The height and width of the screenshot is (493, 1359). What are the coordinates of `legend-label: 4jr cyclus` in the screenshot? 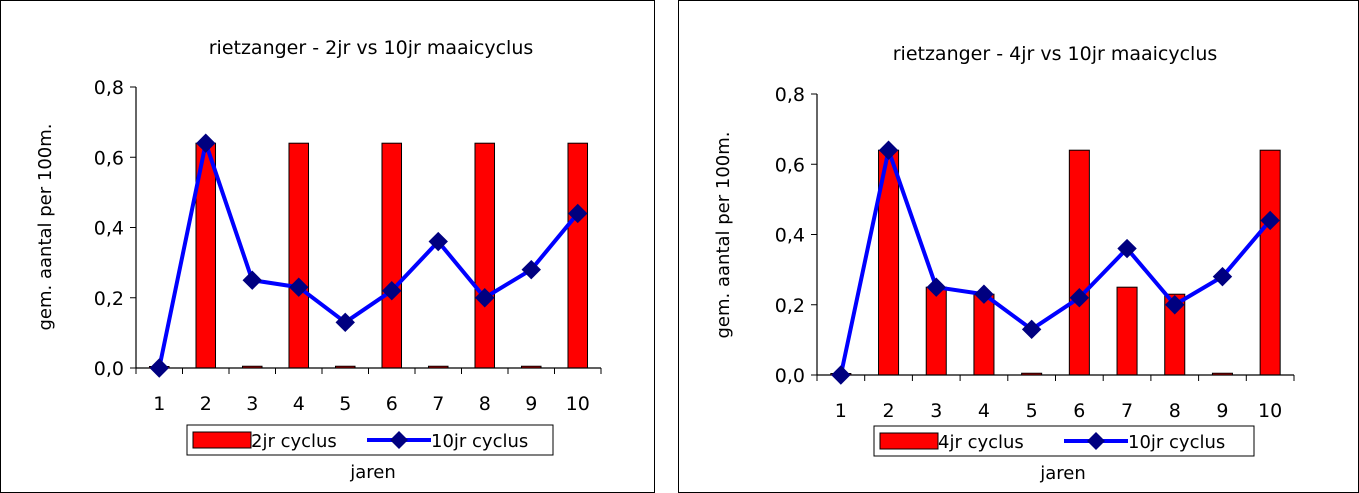 It's located at (981, 442).